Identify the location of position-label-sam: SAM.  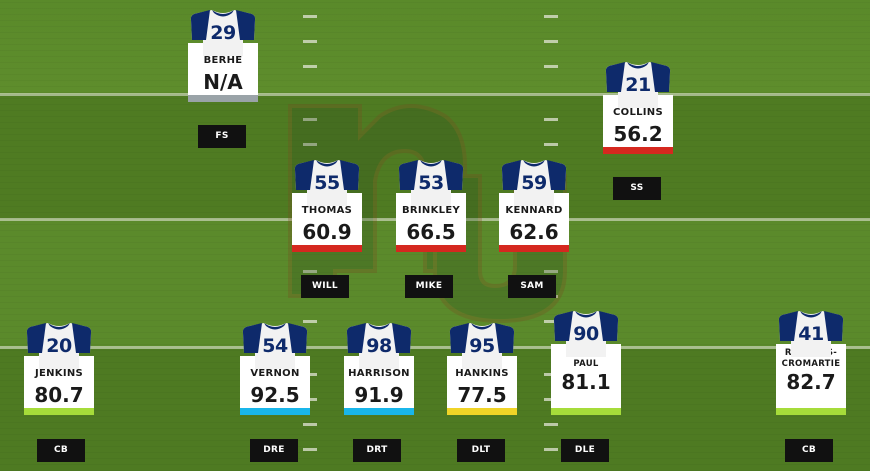
(532, 286).